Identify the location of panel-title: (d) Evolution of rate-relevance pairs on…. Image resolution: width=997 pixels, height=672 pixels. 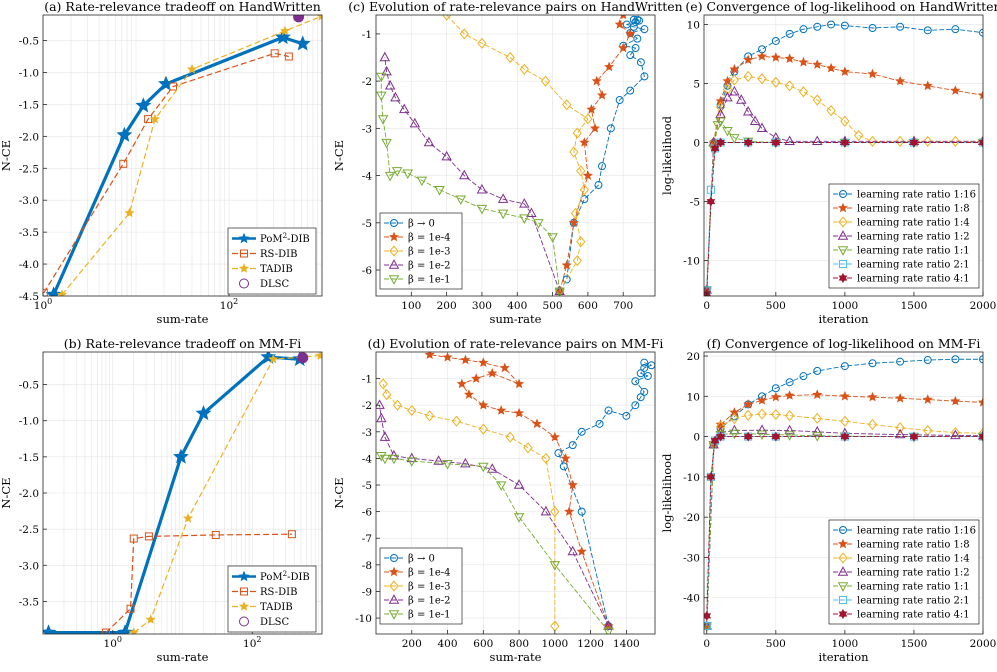
(516, 343).